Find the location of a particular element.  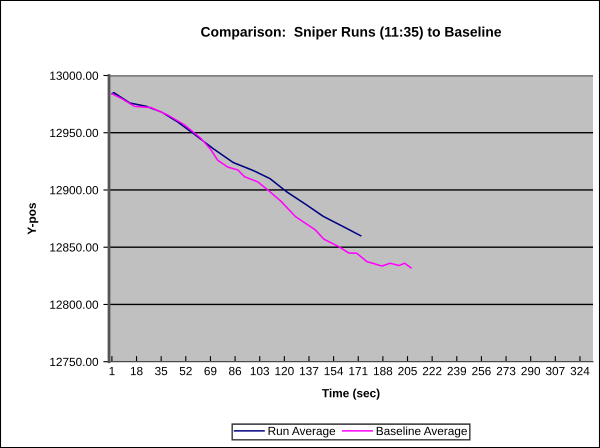

y-tick-label: 12750.00 is located at coordinates (74, 362).